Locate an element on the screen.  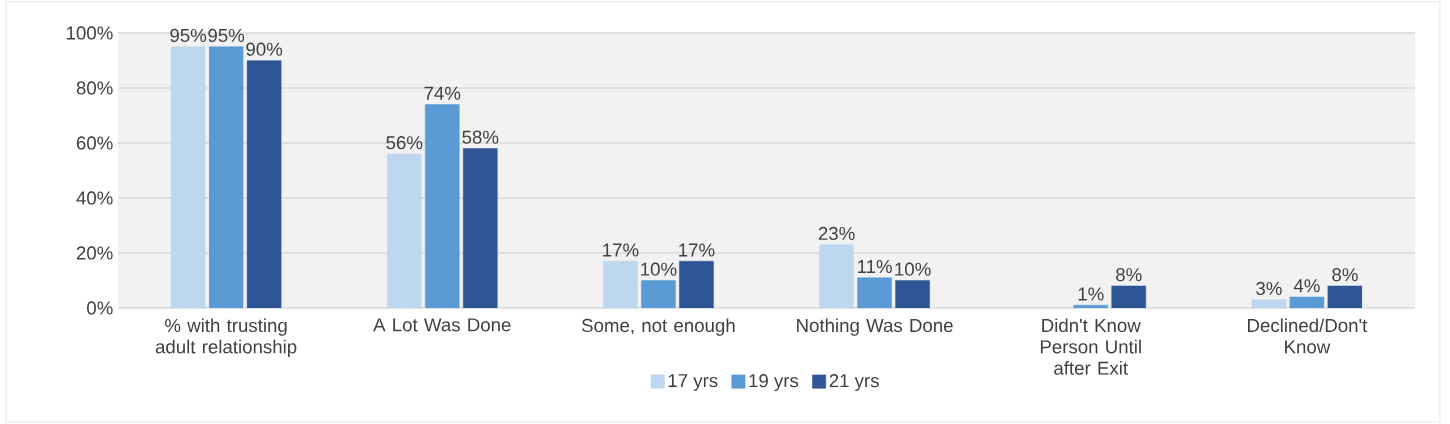
x-tick-label: Didn't Know Person Until after Exit is located at coordinates (1090, 346).